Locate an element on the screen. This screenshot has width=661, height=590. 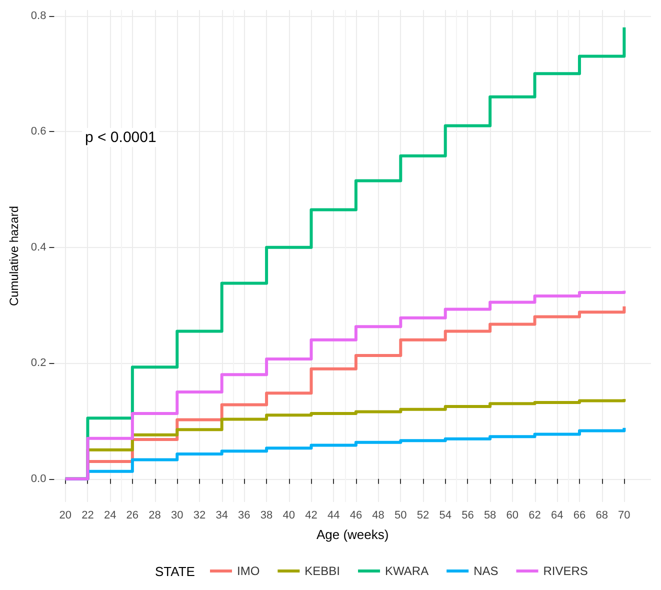
x-tick-label: 70 is located at coordinates (624, 516).